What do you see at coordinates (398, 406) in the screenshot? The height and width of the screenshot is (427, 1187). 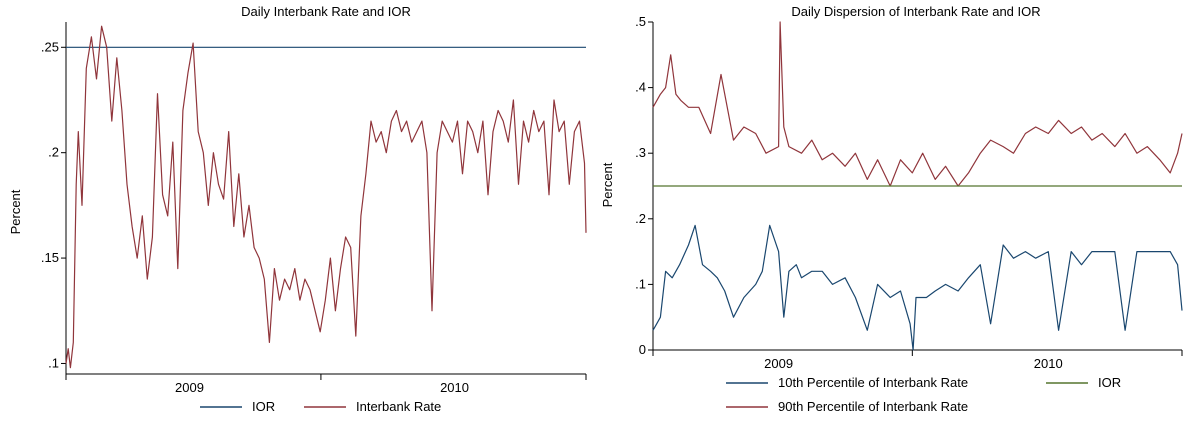 I see `legend-label: Interbank Rate` at bounding box center [398, 406].